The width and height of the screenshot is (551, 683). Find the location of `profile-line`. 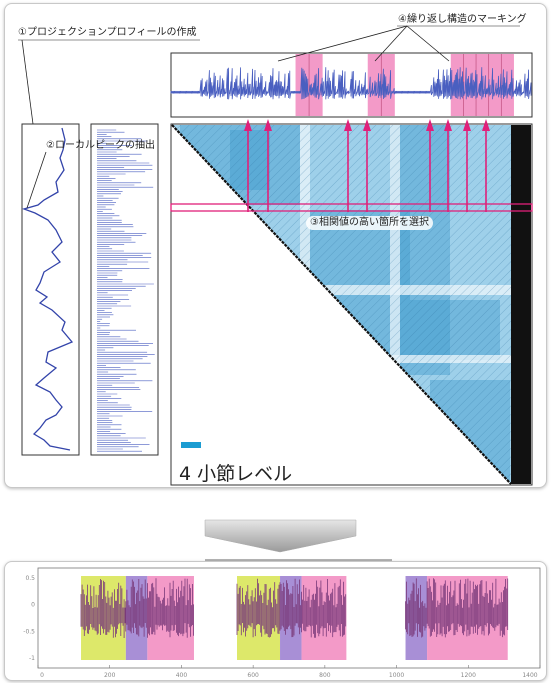

profile-line is located at coordinates (47, 289).